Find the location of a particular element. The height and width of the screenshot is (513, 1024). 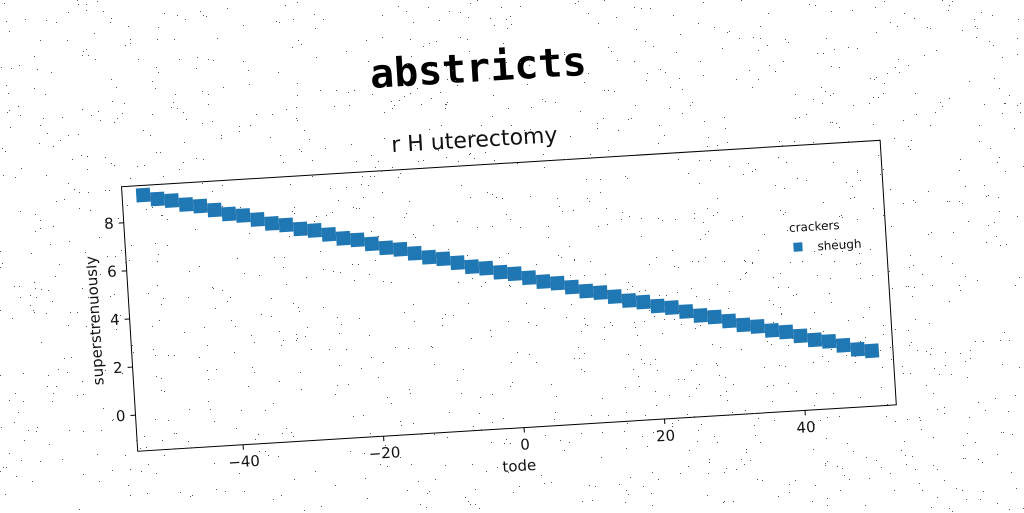

x-tick-label: 0 is located at coordinates (525, 444).